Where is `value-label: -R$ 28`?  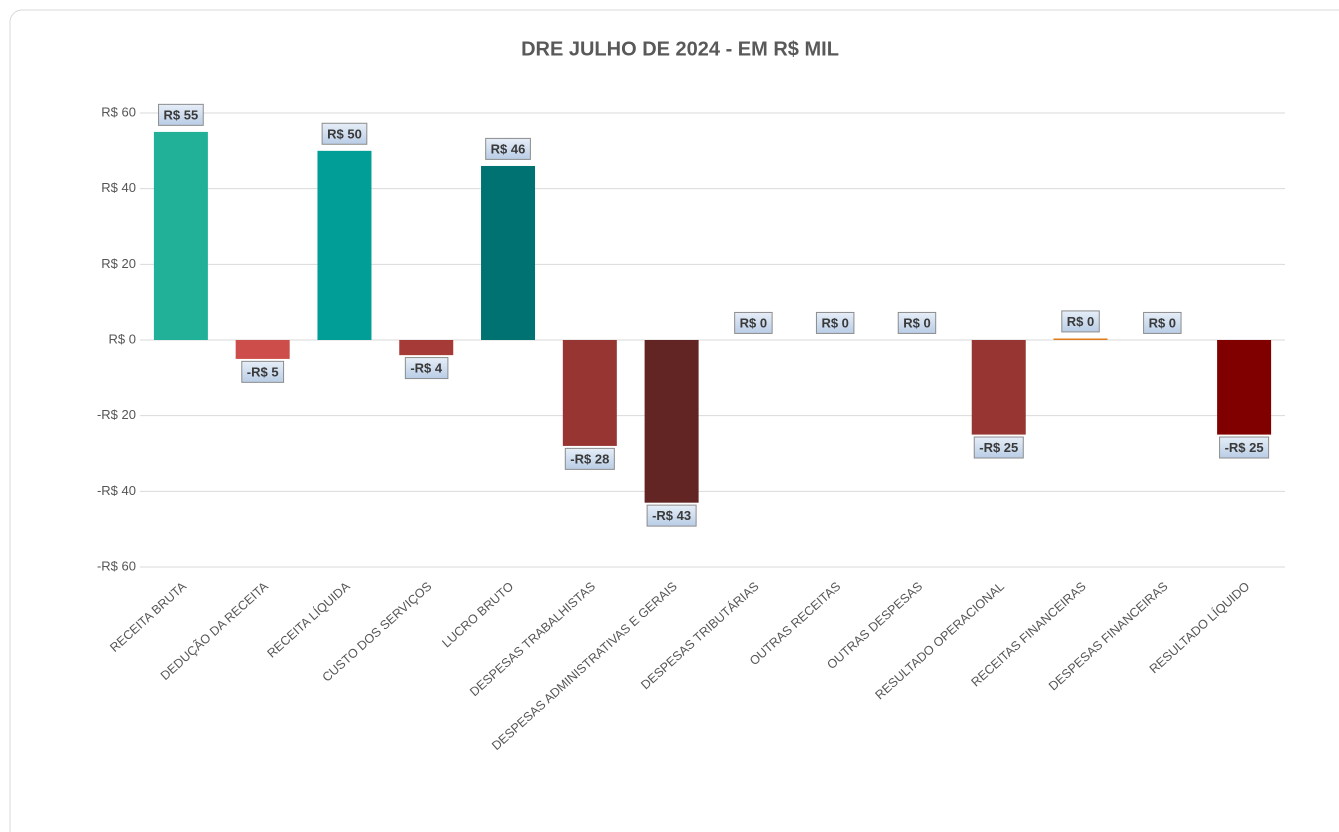 value-label: -R$ 28 is located at coordinates (589, 458).